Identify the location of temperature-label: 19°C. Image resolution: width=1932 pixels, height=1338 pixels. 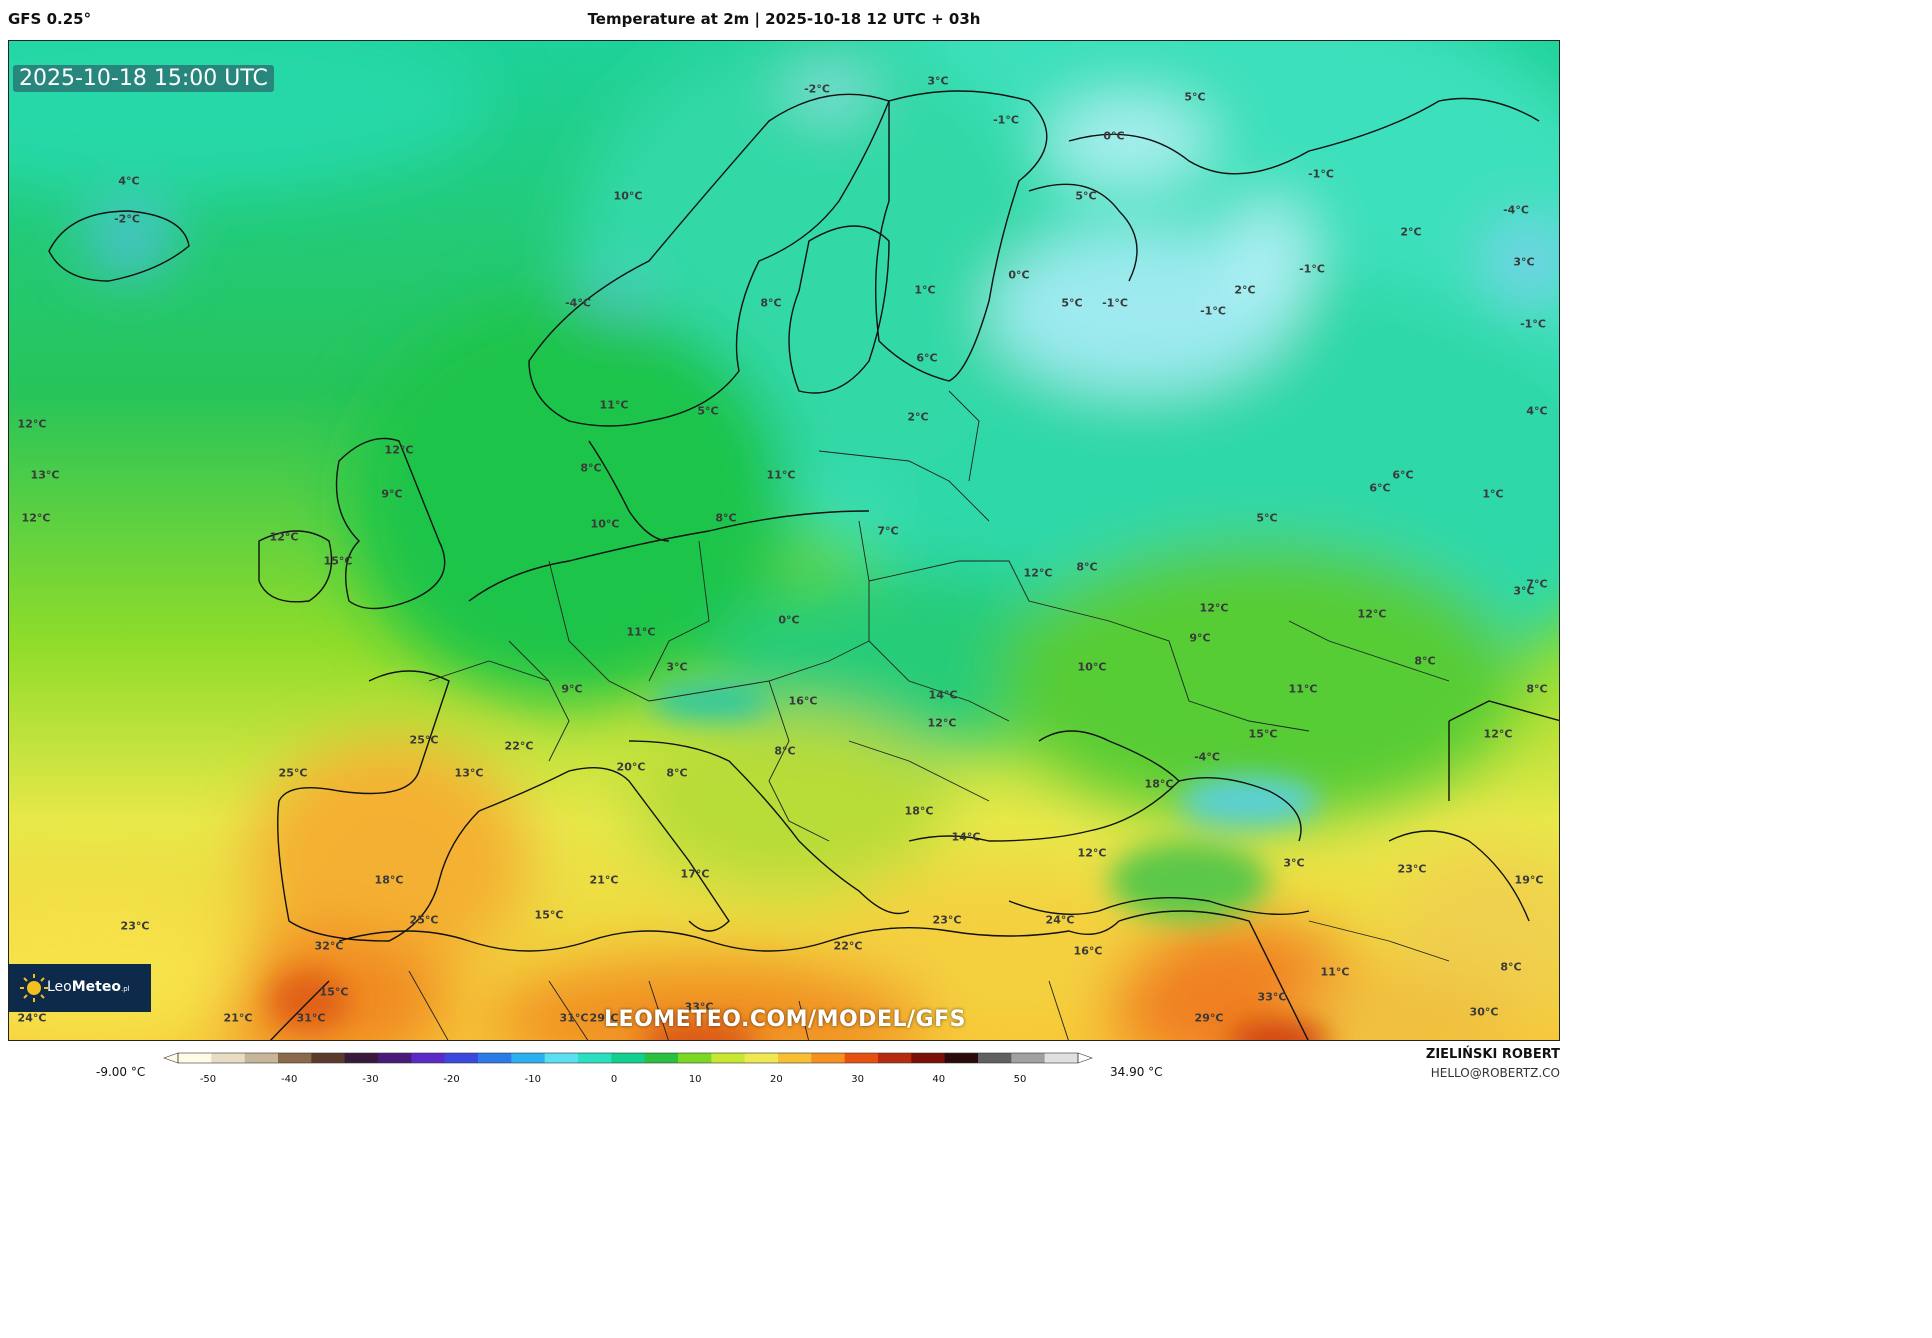
(1529, 880).